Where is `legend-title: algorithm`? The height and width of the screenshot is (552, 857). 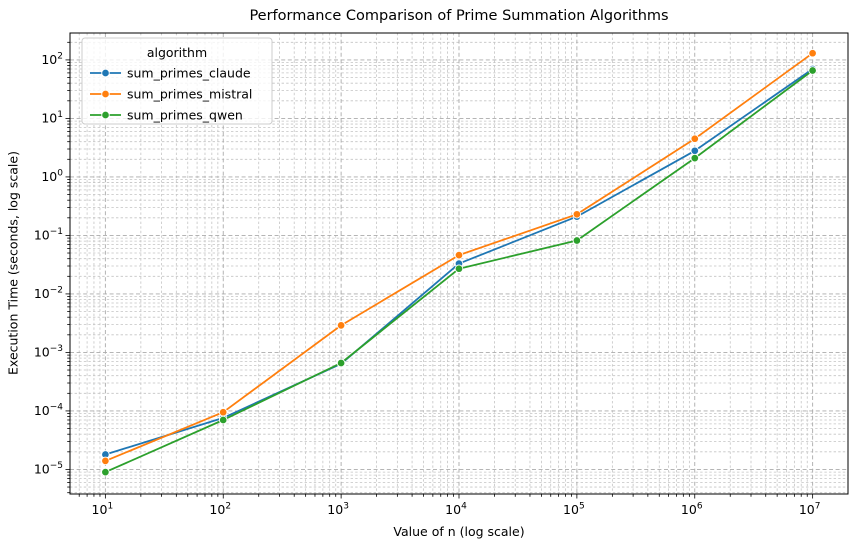 legend-title: algorithm is located at coordinates (177, 52).